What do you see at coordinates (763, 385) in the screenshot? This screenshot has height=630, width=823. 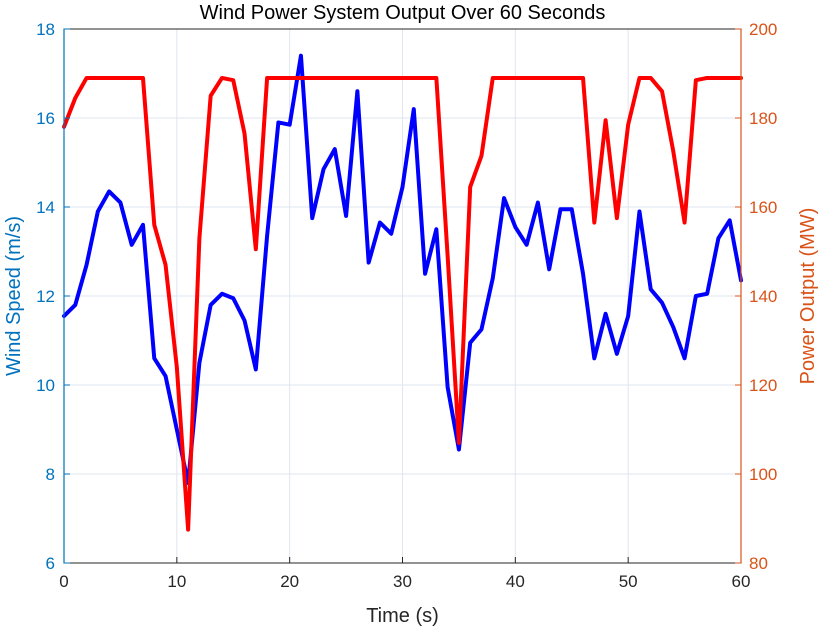 I see `right-y-tick-label: 120` at bounding box center [763, 385].